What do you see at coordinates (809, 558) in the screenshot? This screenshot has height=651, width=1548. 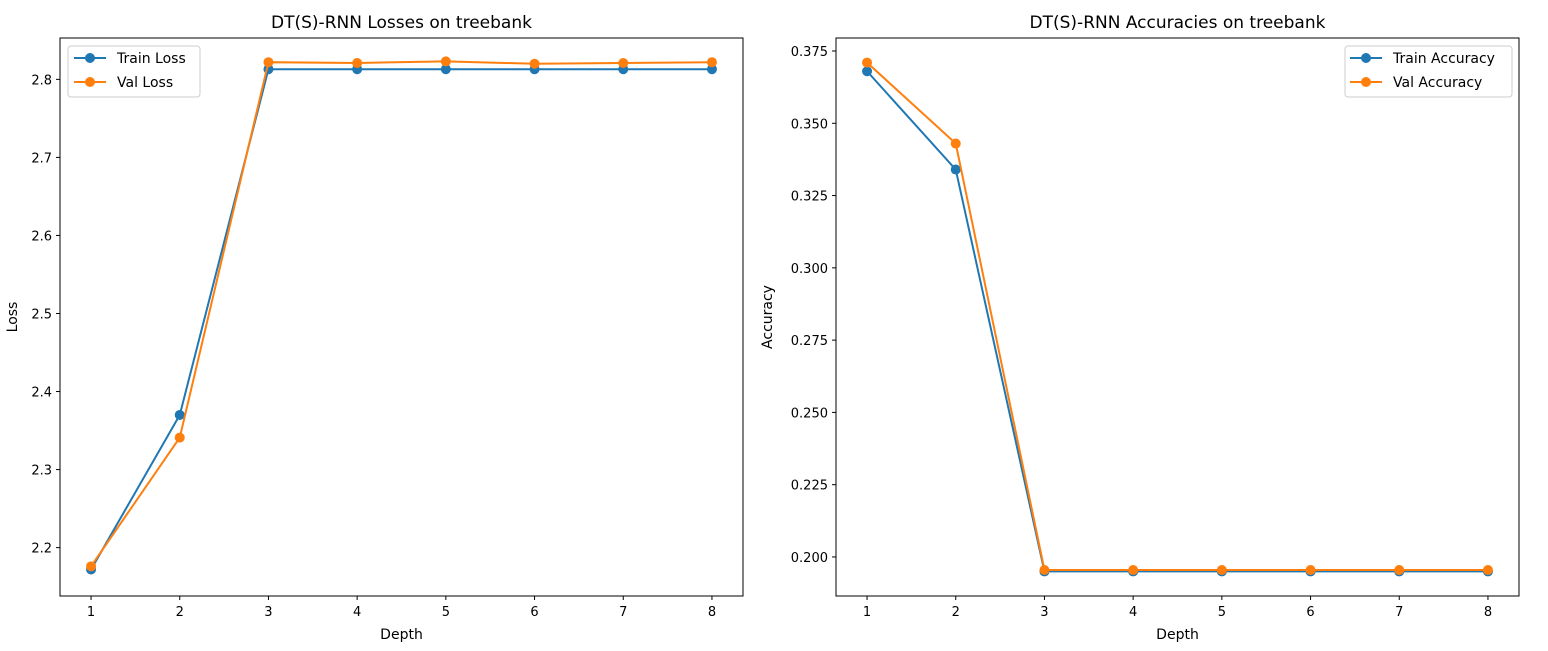 I see `accuracy-y-tick-label: 0.200` at bounding box center [809, 558].